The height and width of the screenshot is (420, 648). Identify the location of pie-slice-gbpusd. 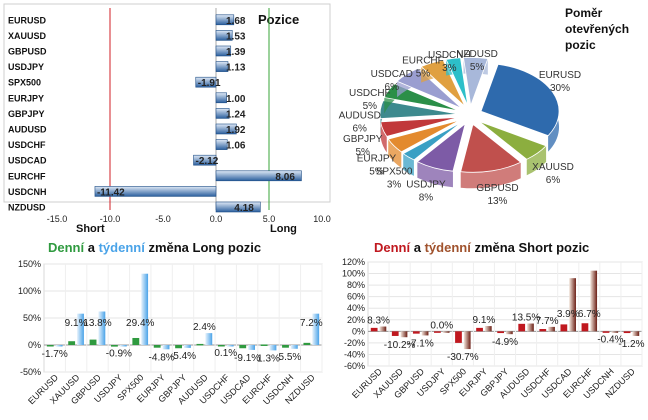
(491, 148).